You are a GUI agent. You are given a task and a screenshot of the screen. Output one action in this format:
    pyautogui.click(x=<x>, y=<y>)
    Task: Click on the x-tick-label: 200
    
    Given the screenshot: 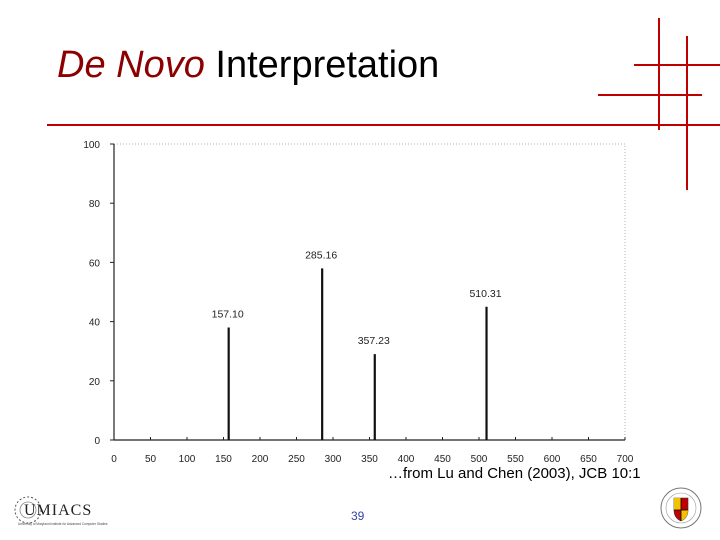 What is the action you would take?
    pyautogui.click(x=260, y=459)
    